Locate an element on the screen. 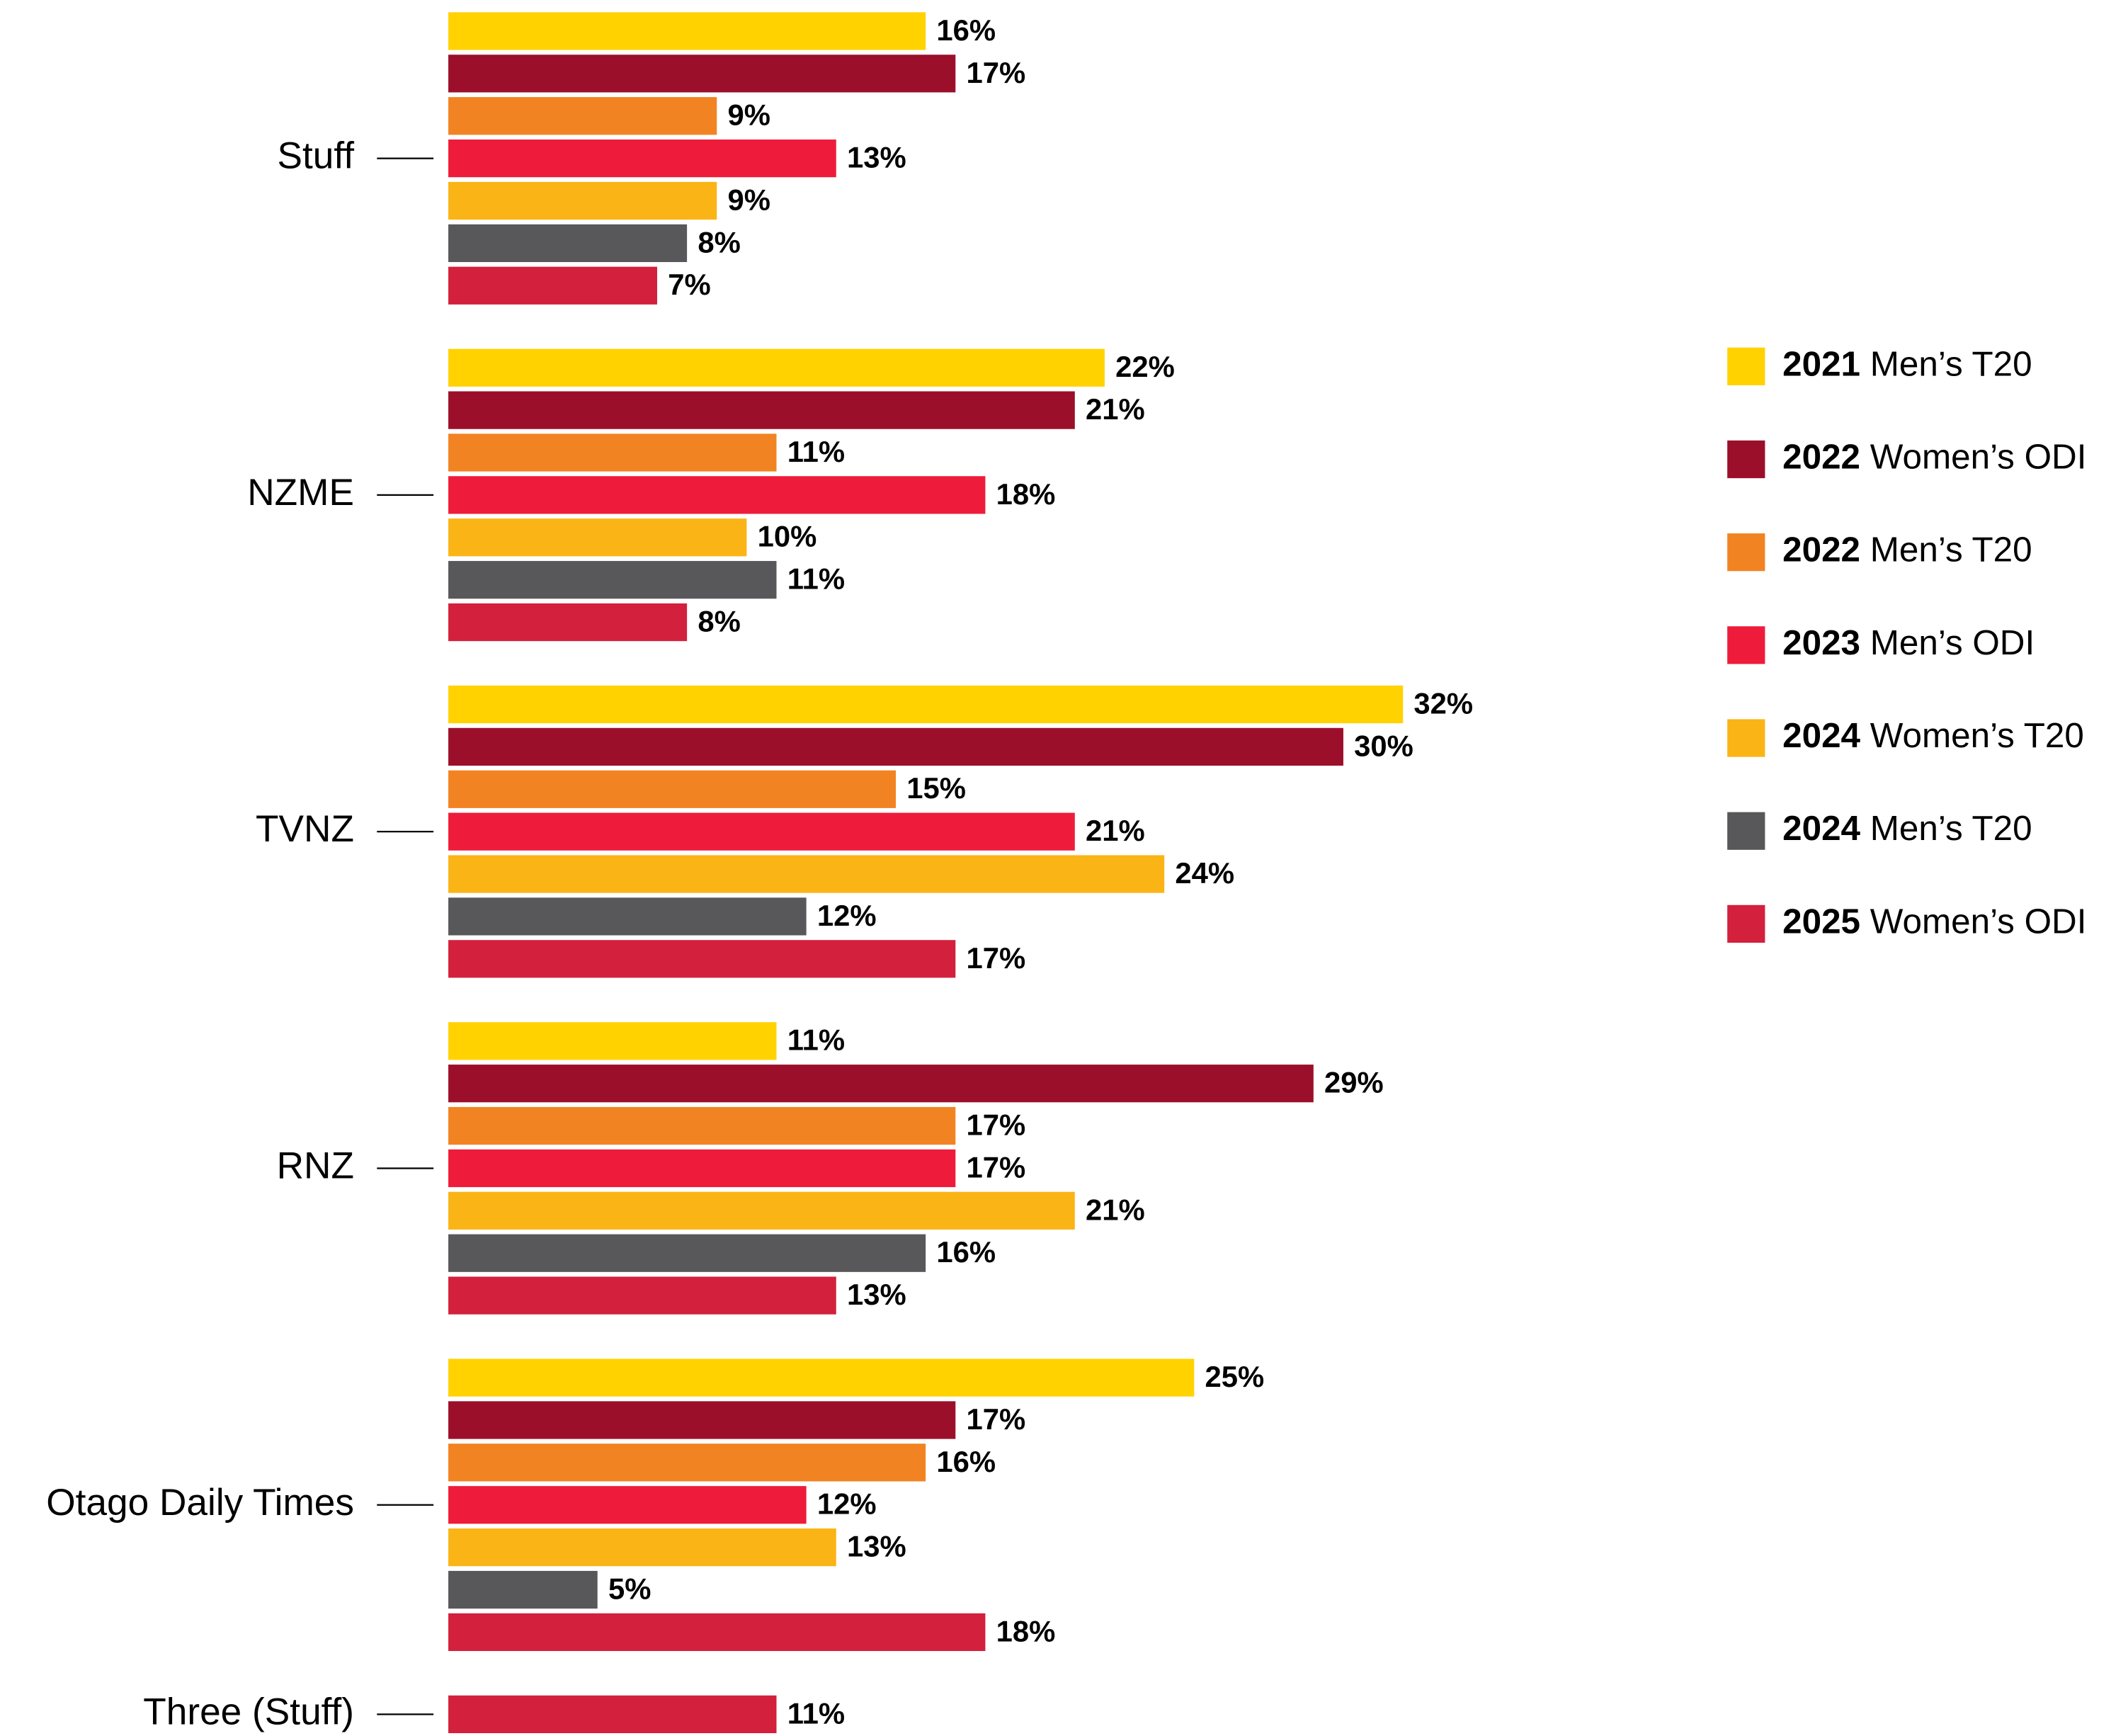 This screenshot has height=1736, width=2111. legend-label: 2022 Men’s T20 is located at coordinates (1907, 550).